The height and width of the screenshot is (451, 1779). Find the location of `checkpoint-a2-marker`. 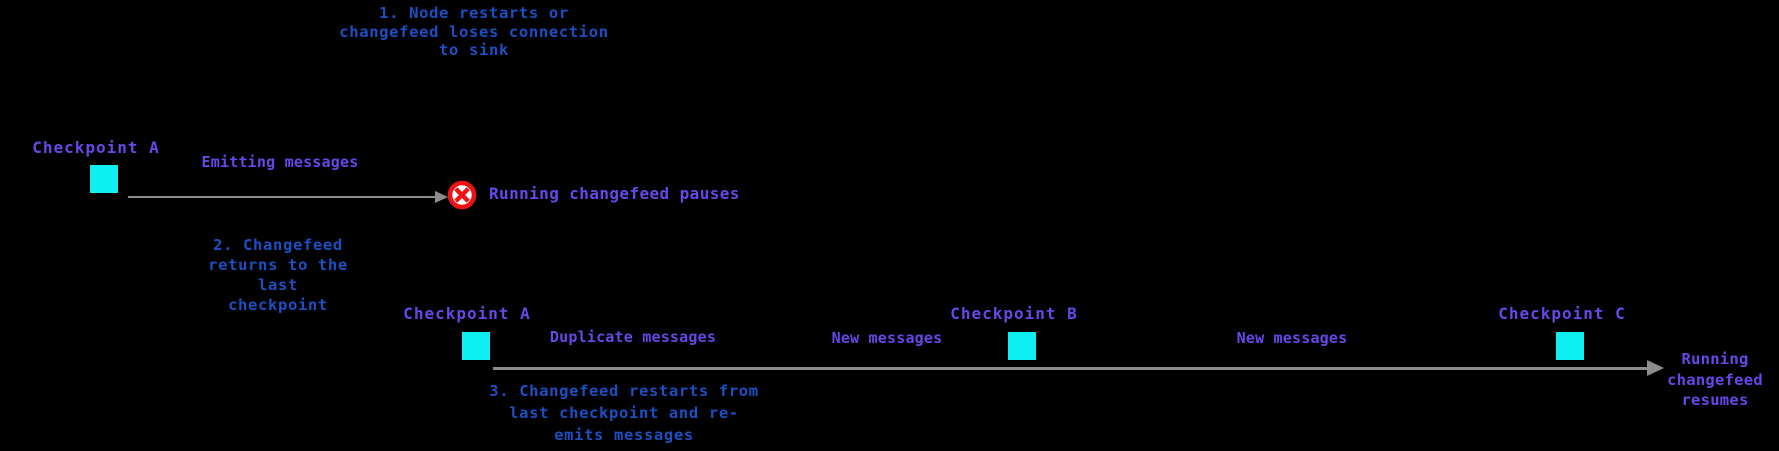

checkpoint-a2-marker is located at coordinates (476, 346).